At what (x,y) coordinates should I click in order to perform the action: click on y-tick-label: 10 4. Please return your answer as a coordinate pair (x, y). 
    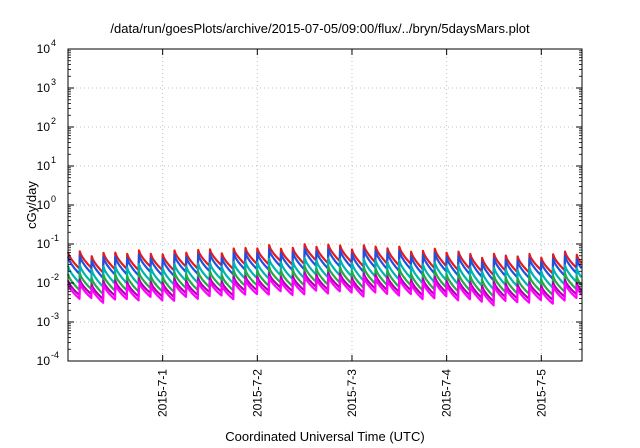
    Looking at the image, I should click on (46, 47).